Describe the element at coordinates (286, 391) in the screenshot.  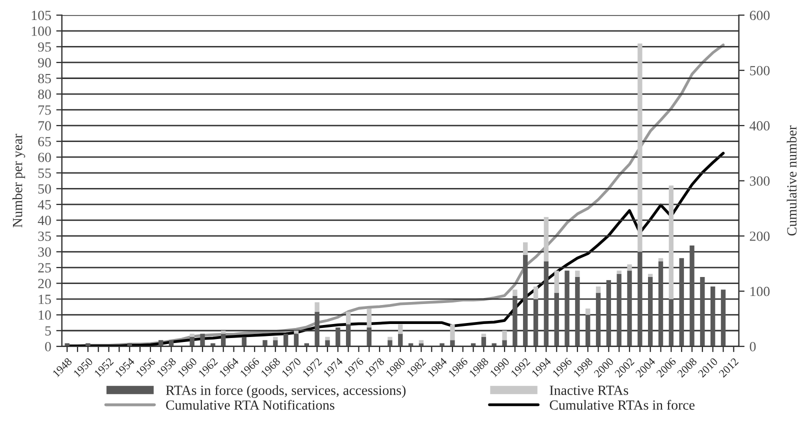
I see `legend-label: RTAs in force (goods, services, accessions)` at that location.